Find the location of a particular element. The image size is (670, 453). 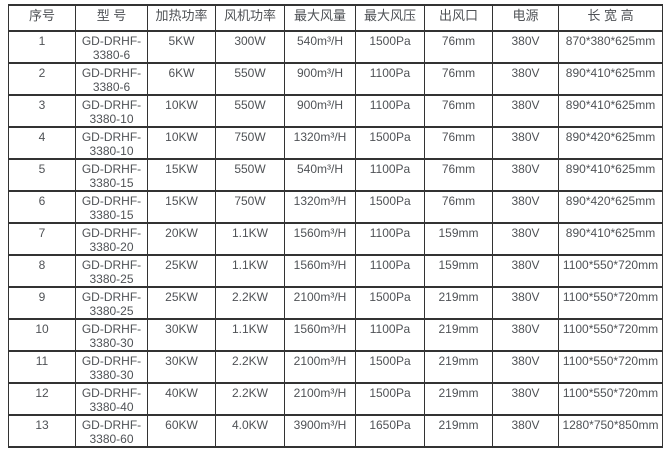

table-cell: 1280*750*850mm is located at coordinates (610, 431).